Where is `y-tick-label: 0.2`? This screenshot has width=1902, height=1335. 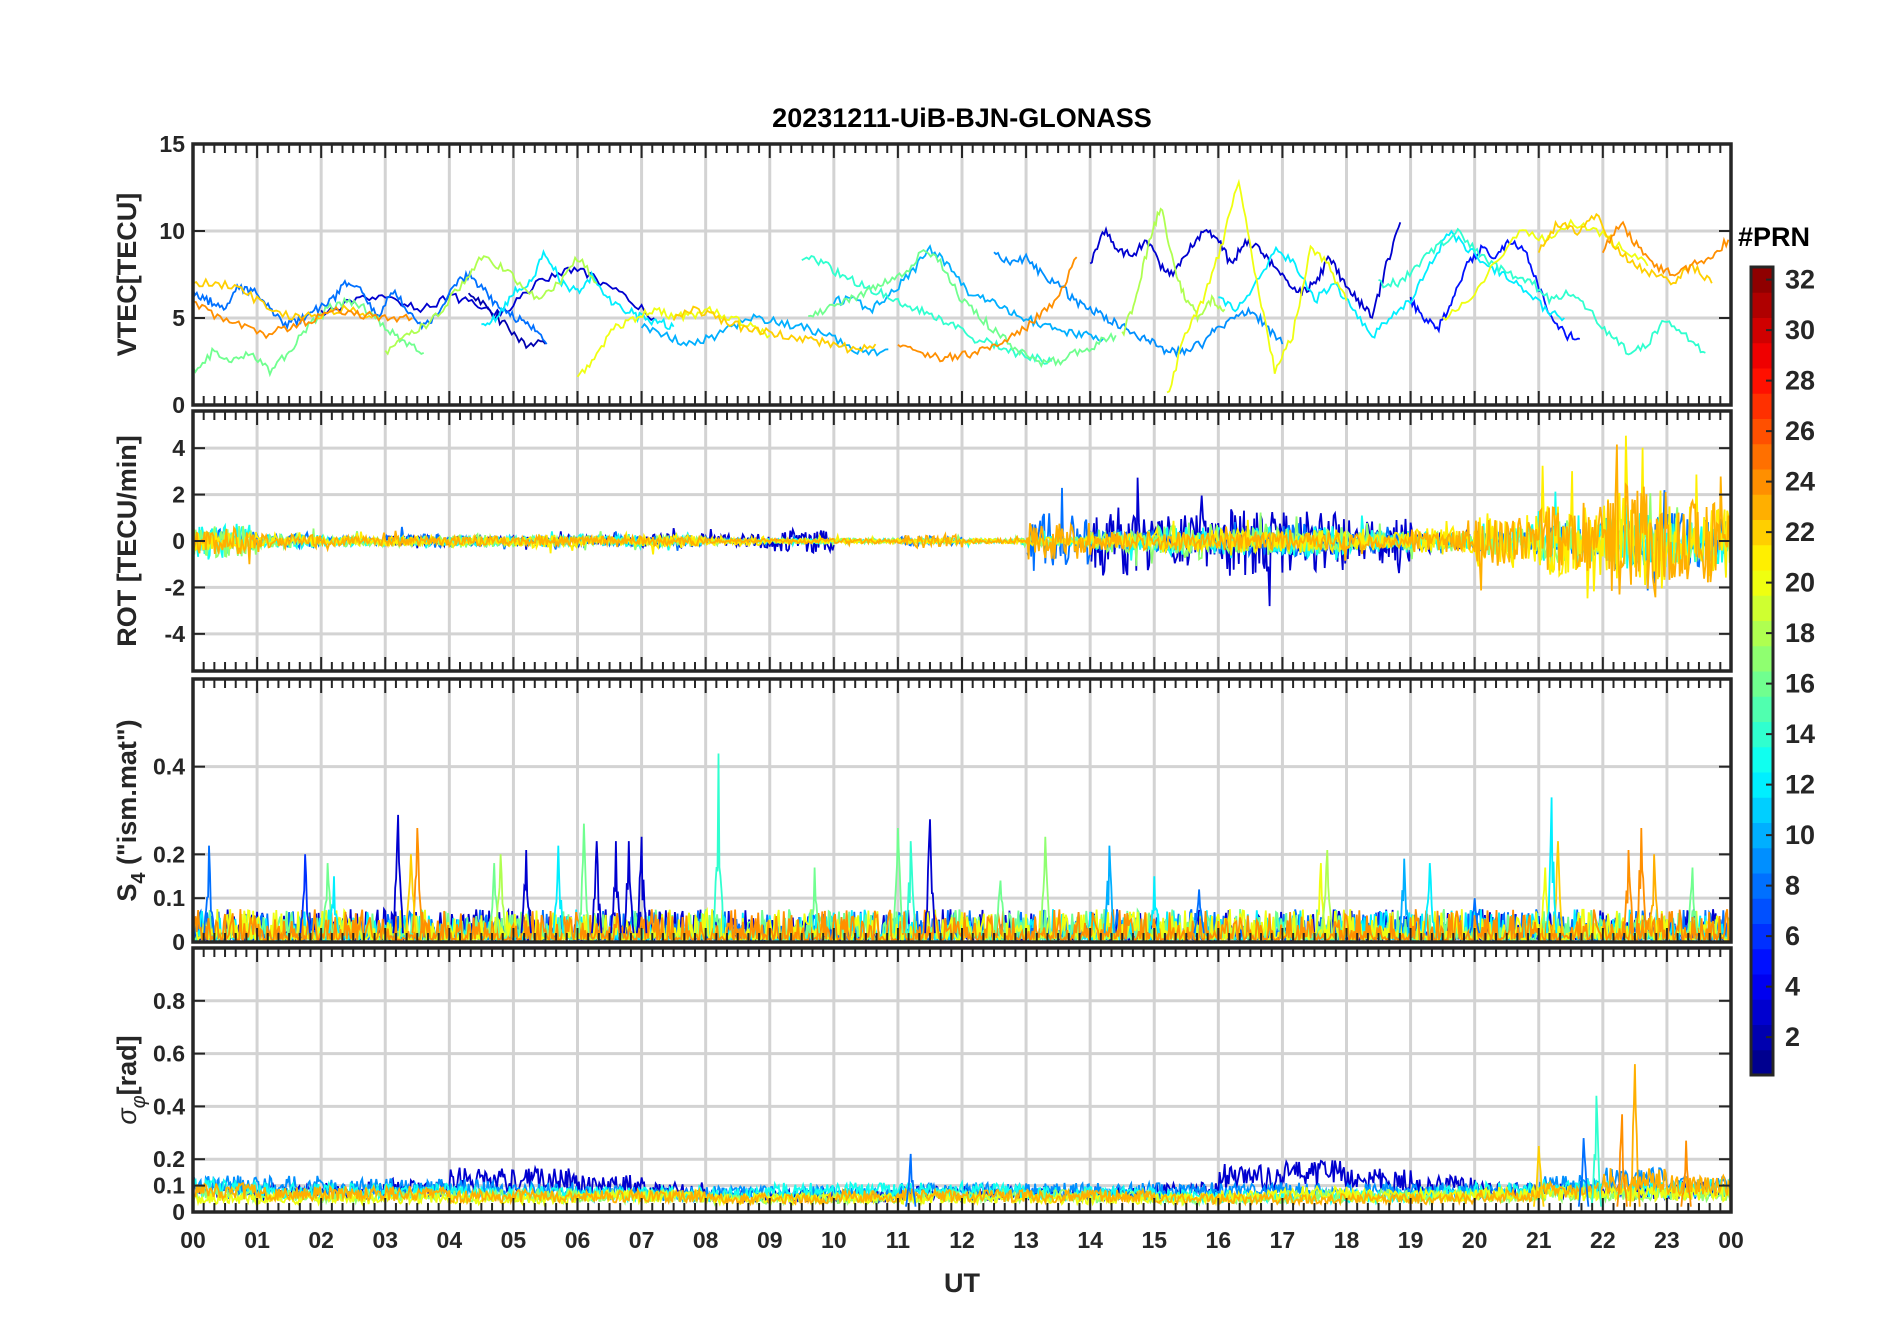
y-tick-label: 0.2 is located at coordinates (169, 854).